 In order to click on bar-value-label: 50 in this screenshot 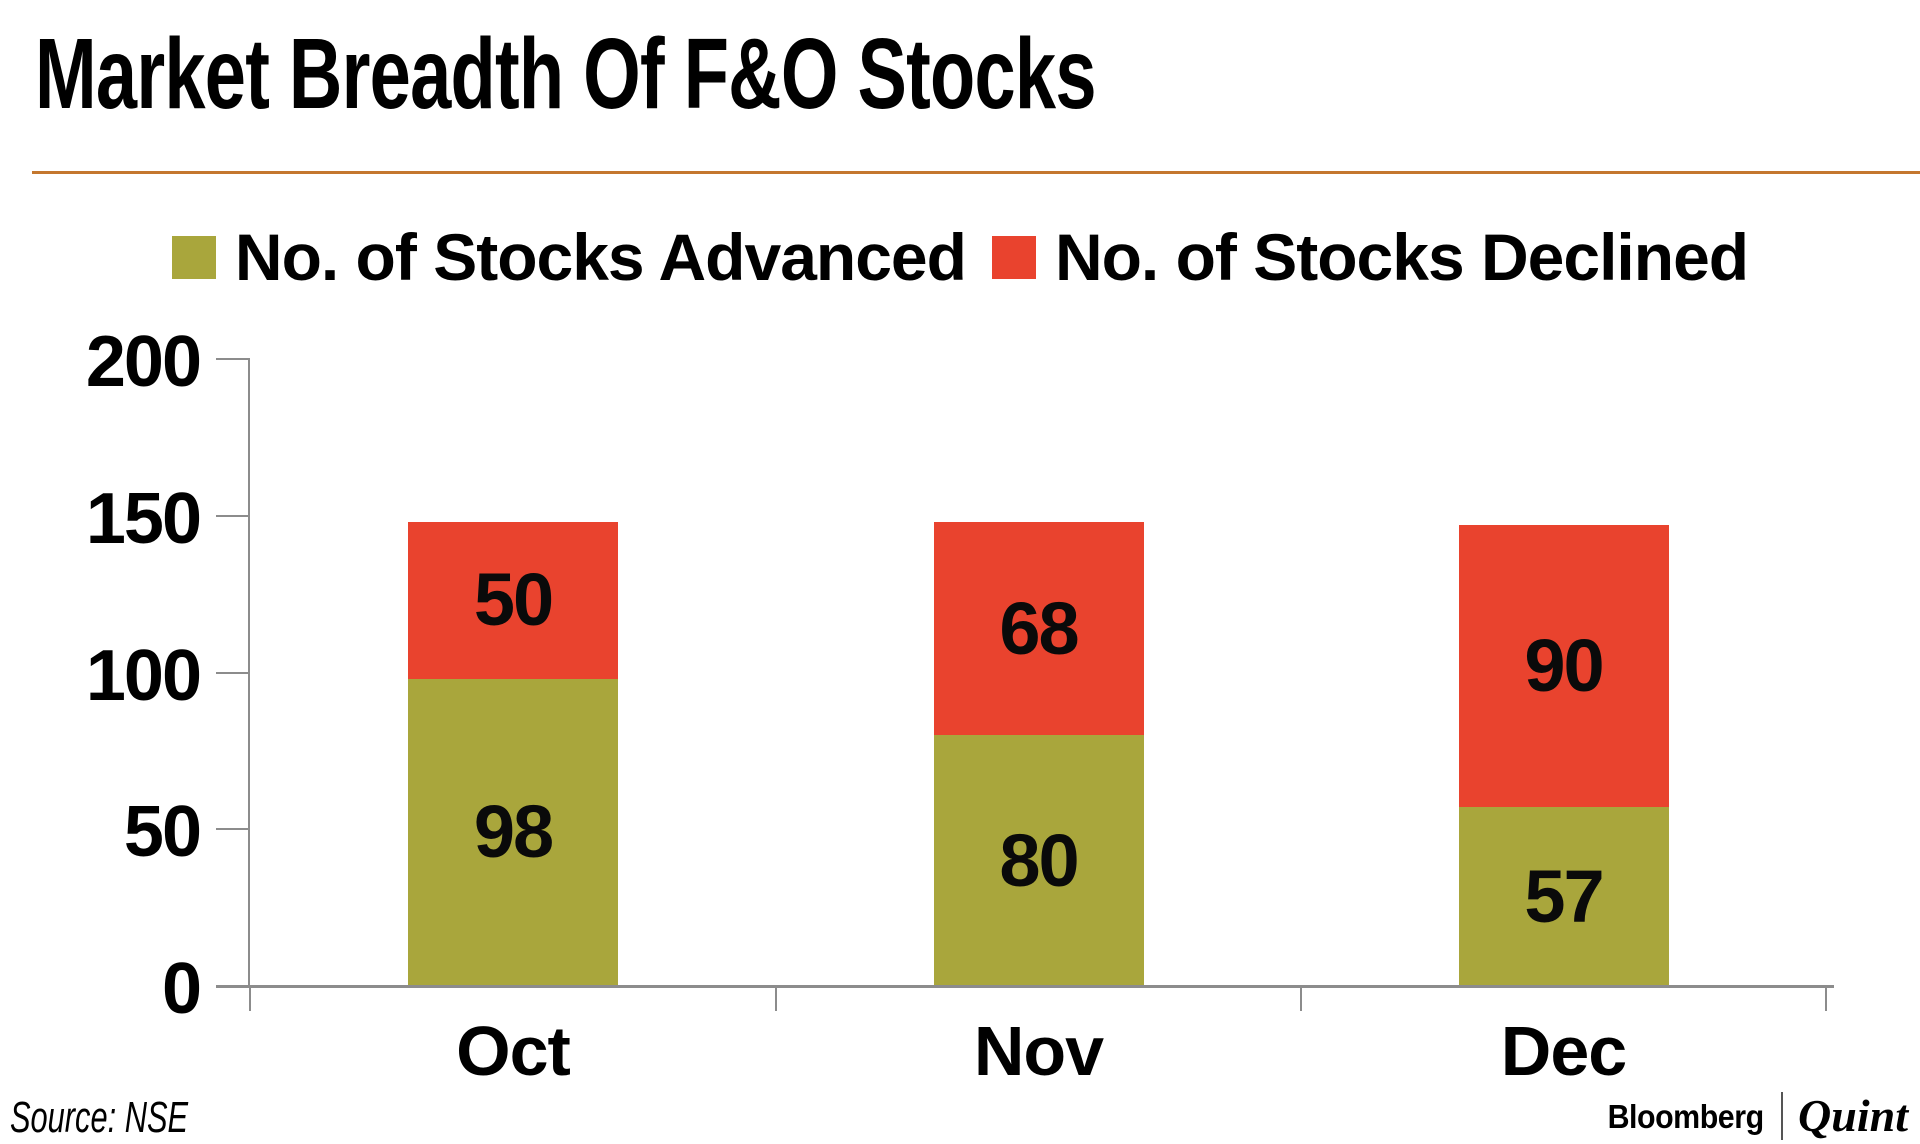, I will do `click(513, 600)`.